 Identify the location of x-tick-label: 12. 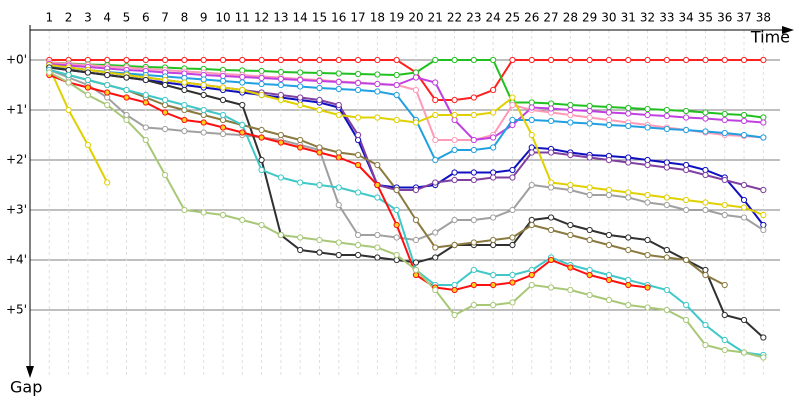
(261, 18).